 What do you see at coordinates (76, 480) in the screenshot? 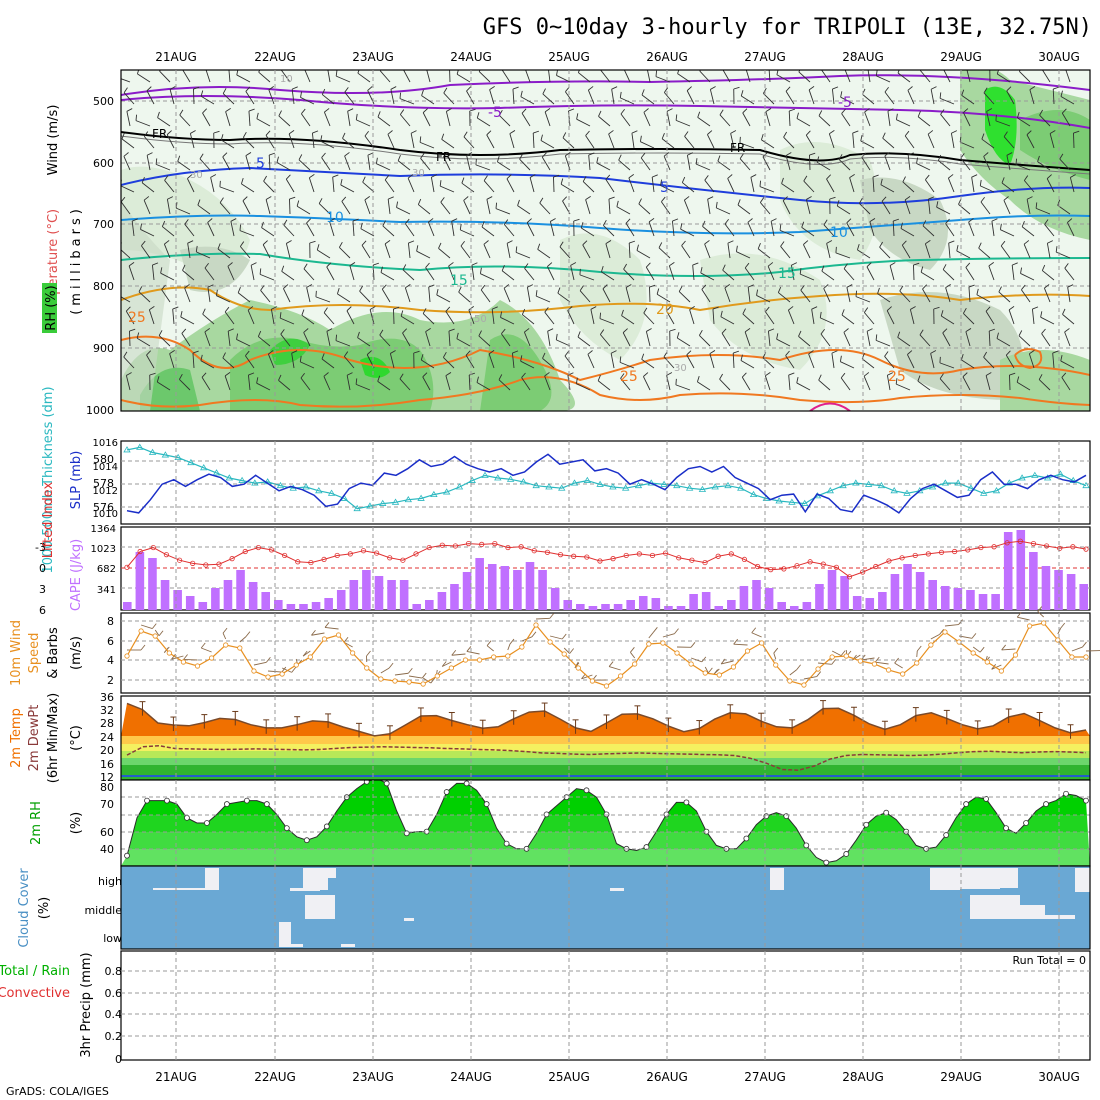
I see `slp-ylabel: SLP (mb)` at bounding box center [76, 480].